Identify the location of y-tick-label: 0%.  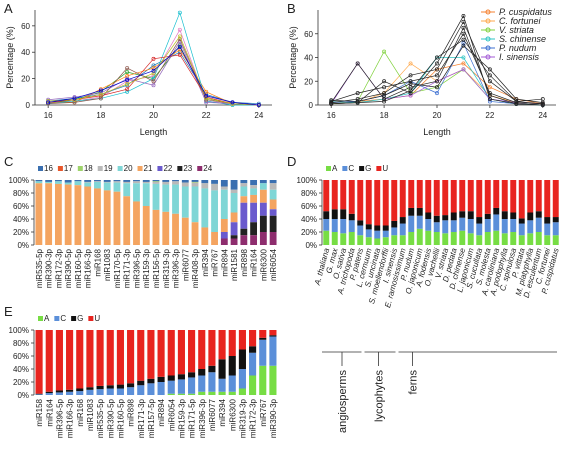
(23, 395).